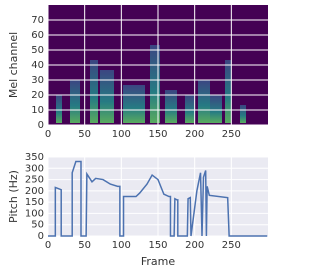 This screenshot has height=275, width=320. Describe the element at coordinates (34, 191) in the screenshot. I see `y-tick-label: 200` at that location.